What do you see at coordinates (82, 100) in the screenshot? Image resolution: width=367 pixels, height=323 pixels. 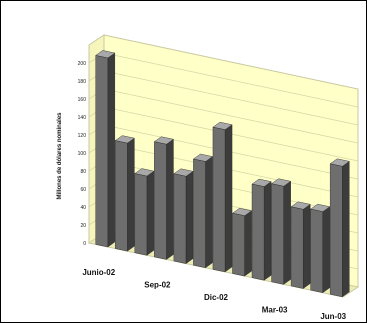 I see `y-tick-label: 160` at bounding box center [82, 100].